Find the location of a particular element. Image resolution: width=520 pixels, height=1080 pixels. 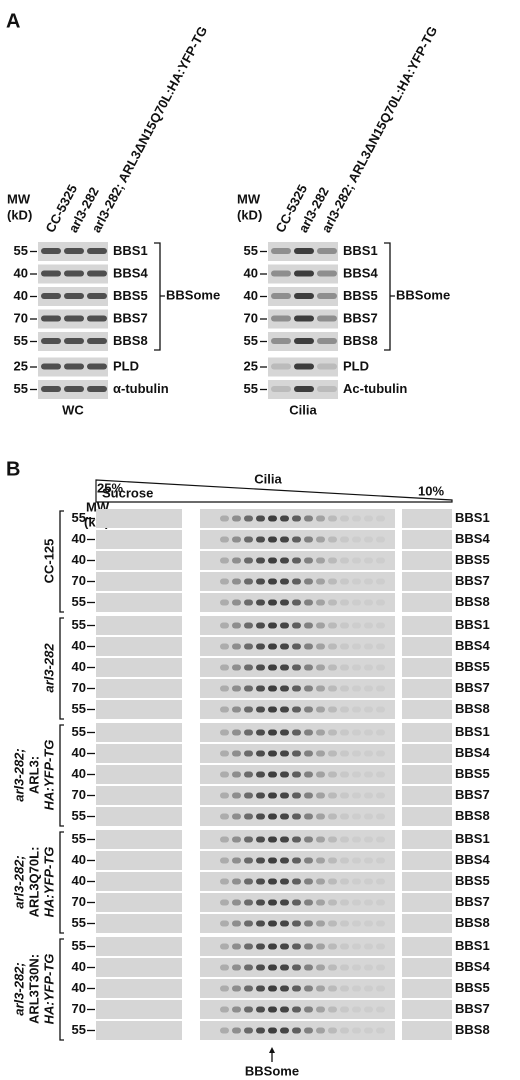

protein-label: Ac-tubulin is located at coordinates (375, 388).